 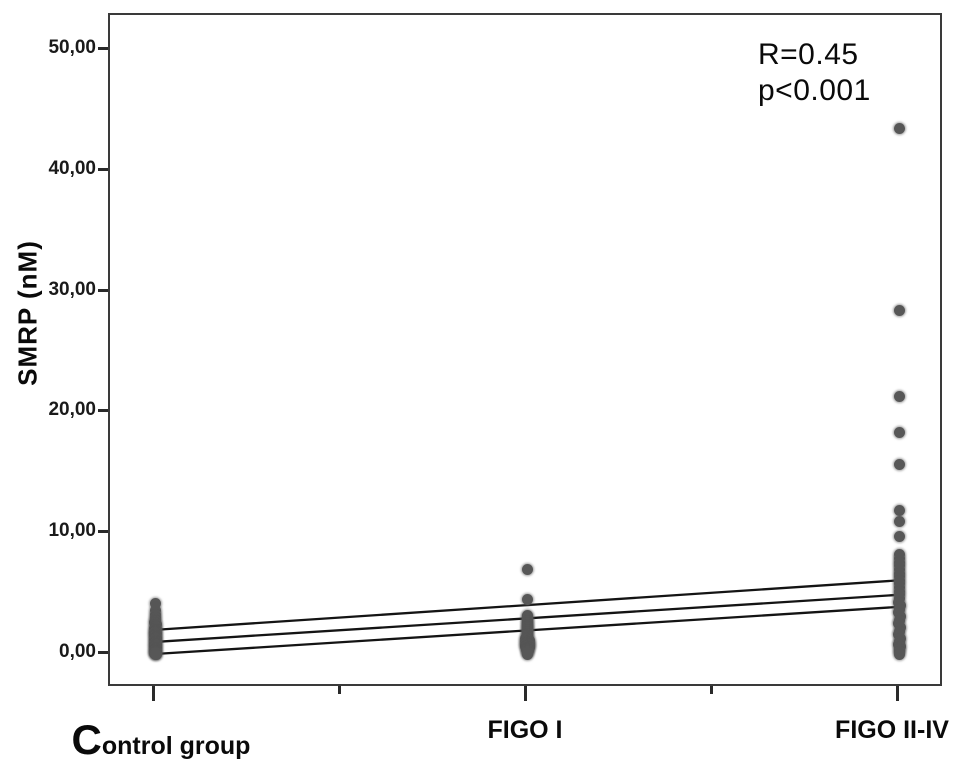 I want to click on stats-annotation: R=0.45 p<0.001, so click(x=814, y=73).